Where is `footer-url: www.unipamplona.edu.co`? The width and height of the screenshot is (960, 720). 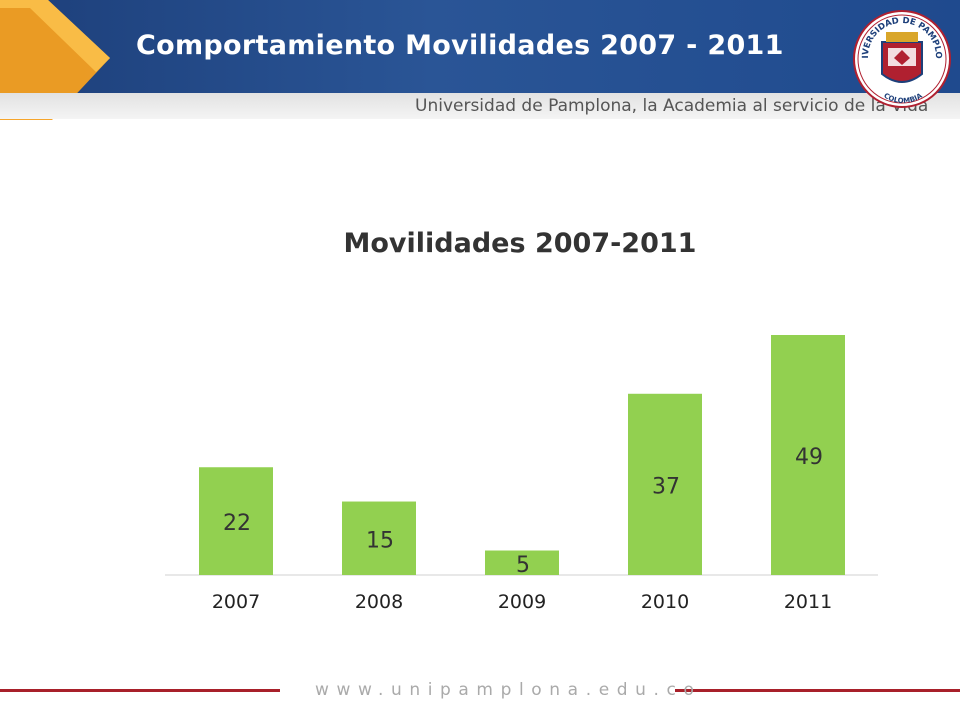
footer-url: www.unipamplona.edu.co is located at coordinates (508, 690).